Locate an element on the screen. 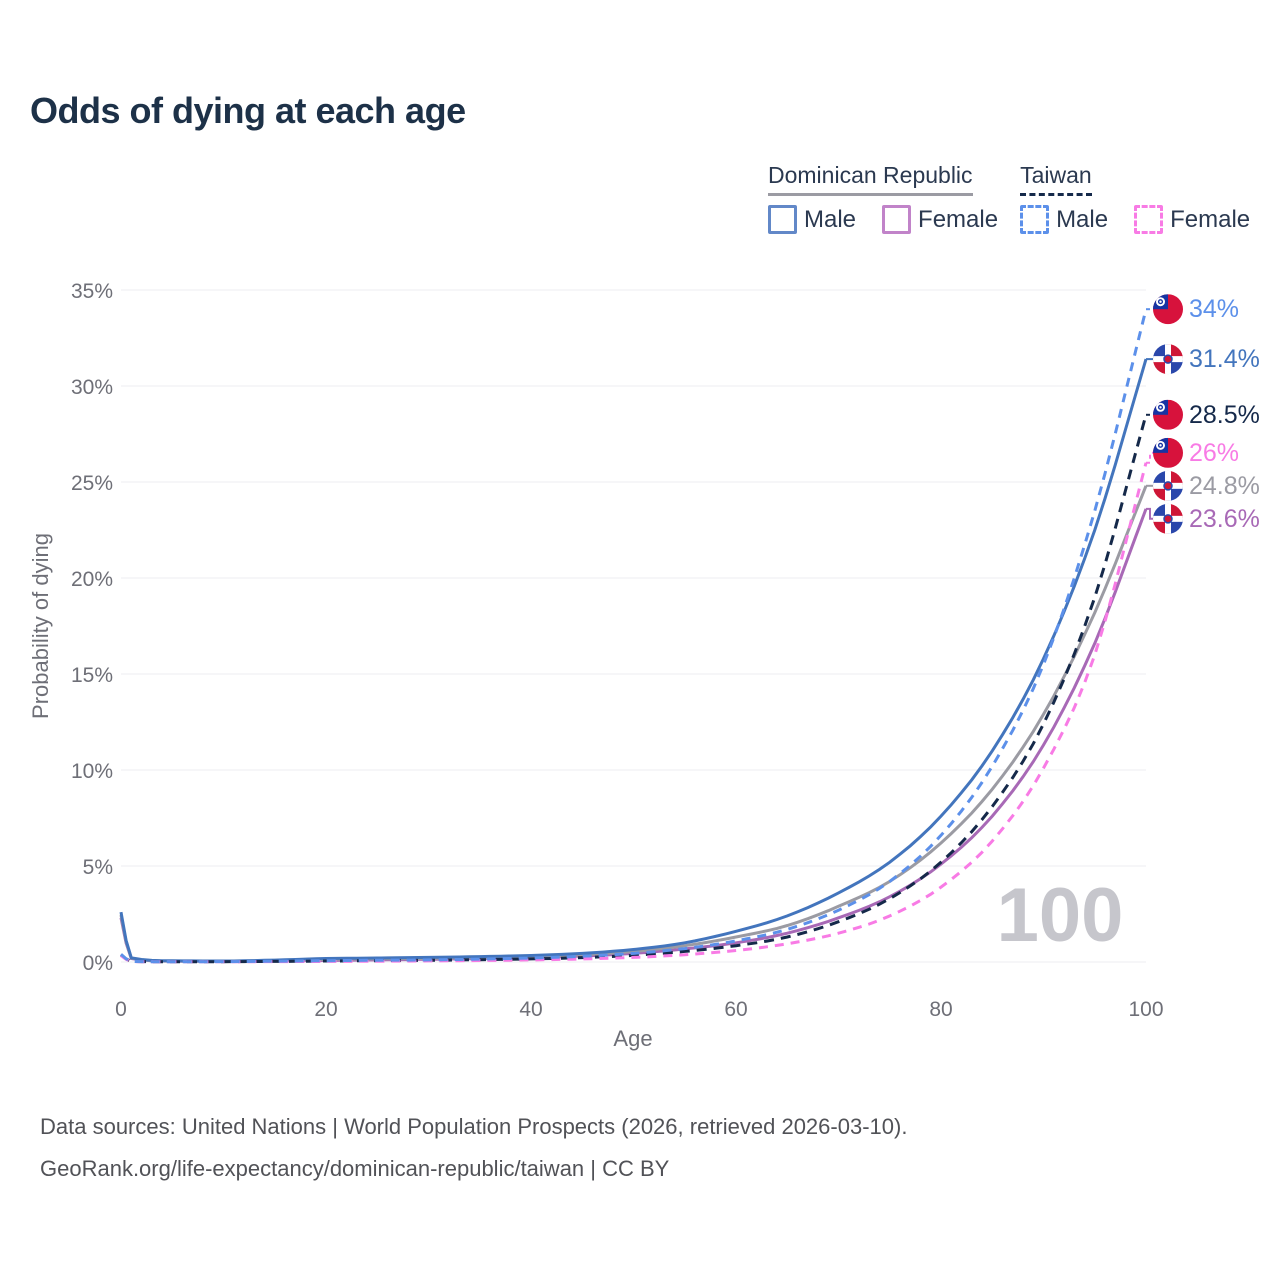 Image resolution: width=1280 pixels, height=1280 pixels. legend-swatch-dr-female-icon is located at coordinates (897, 219).